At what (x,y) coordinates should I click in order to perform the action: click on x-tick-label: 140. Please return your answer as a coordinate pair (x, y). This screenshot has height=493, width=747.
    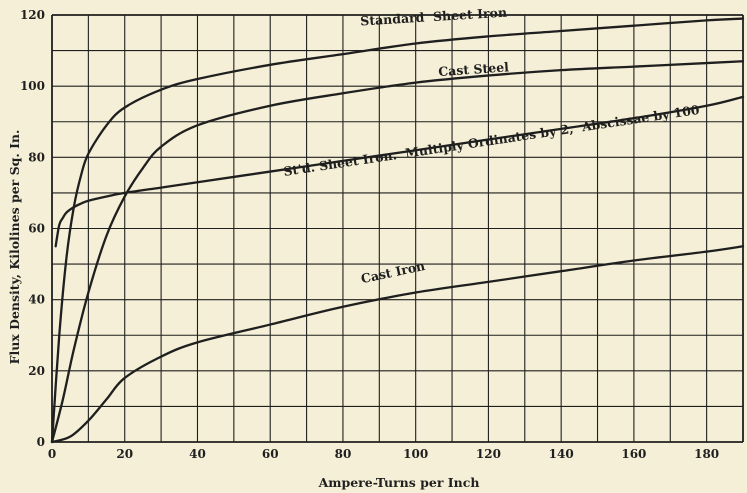
    Looking at the image, I should click on (561, 454).